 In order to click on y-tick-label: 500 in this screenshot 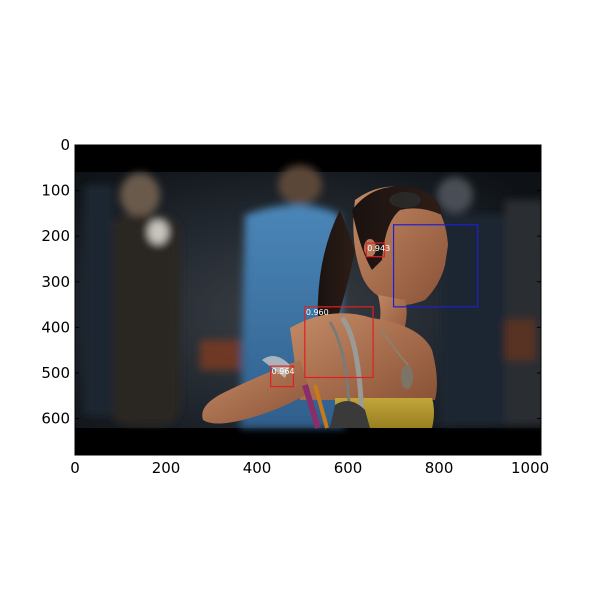, I will do `click(55, 373)`.